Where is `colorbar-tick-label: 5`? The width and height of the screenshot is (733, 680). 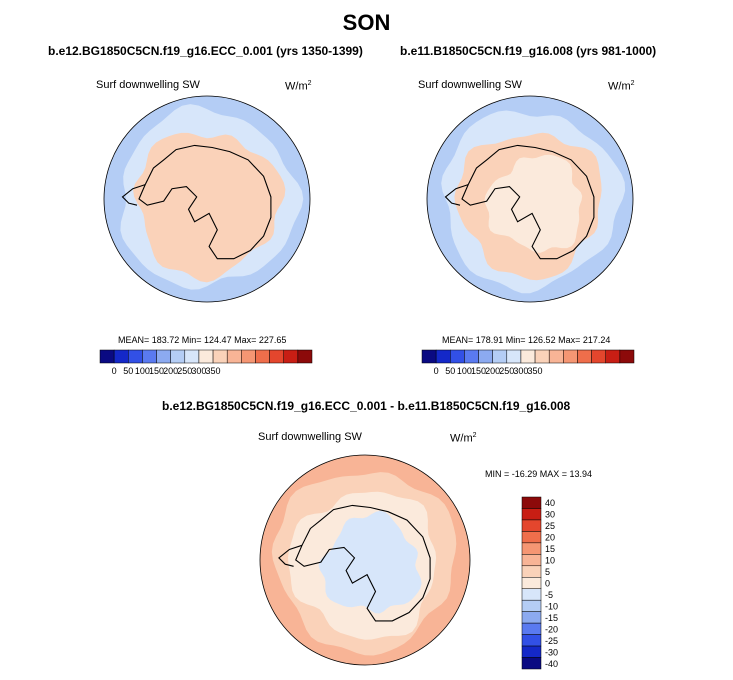
colorbar-tick-label: 5 is located at coordinates (547, 572).